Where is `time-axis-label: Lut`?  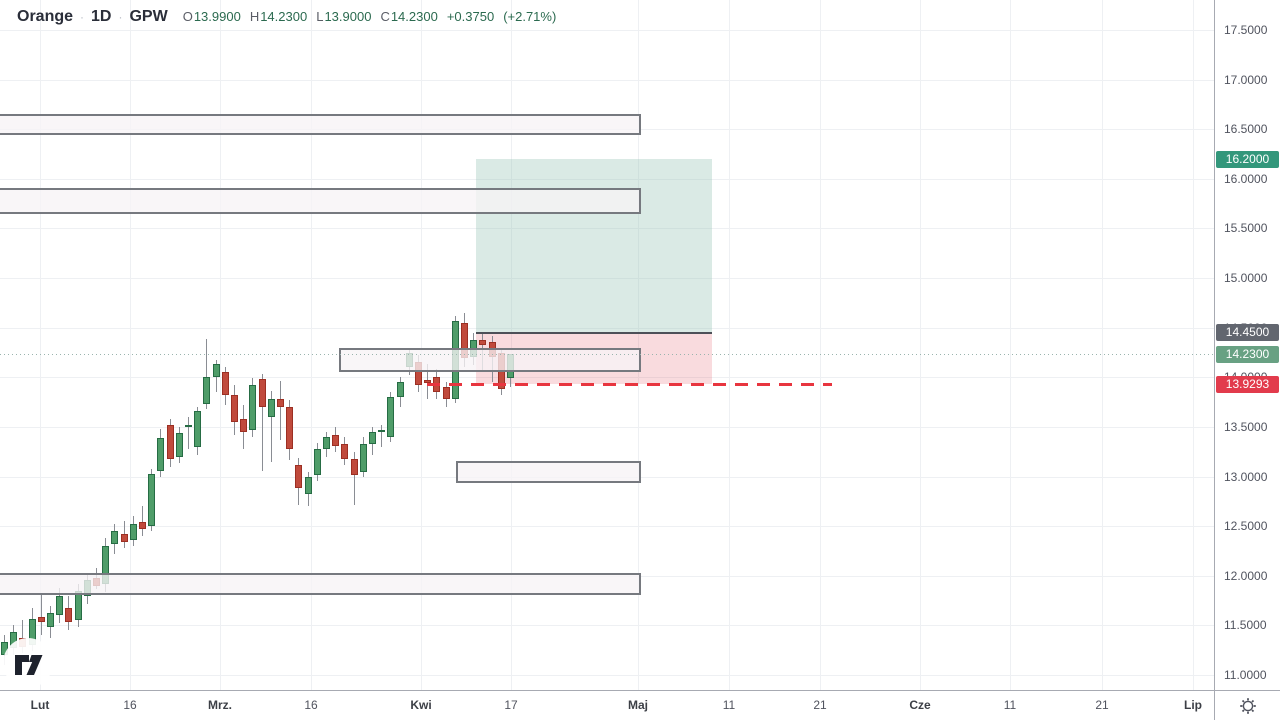
time-axis-label: Lut is located at coordinates (40, 705).